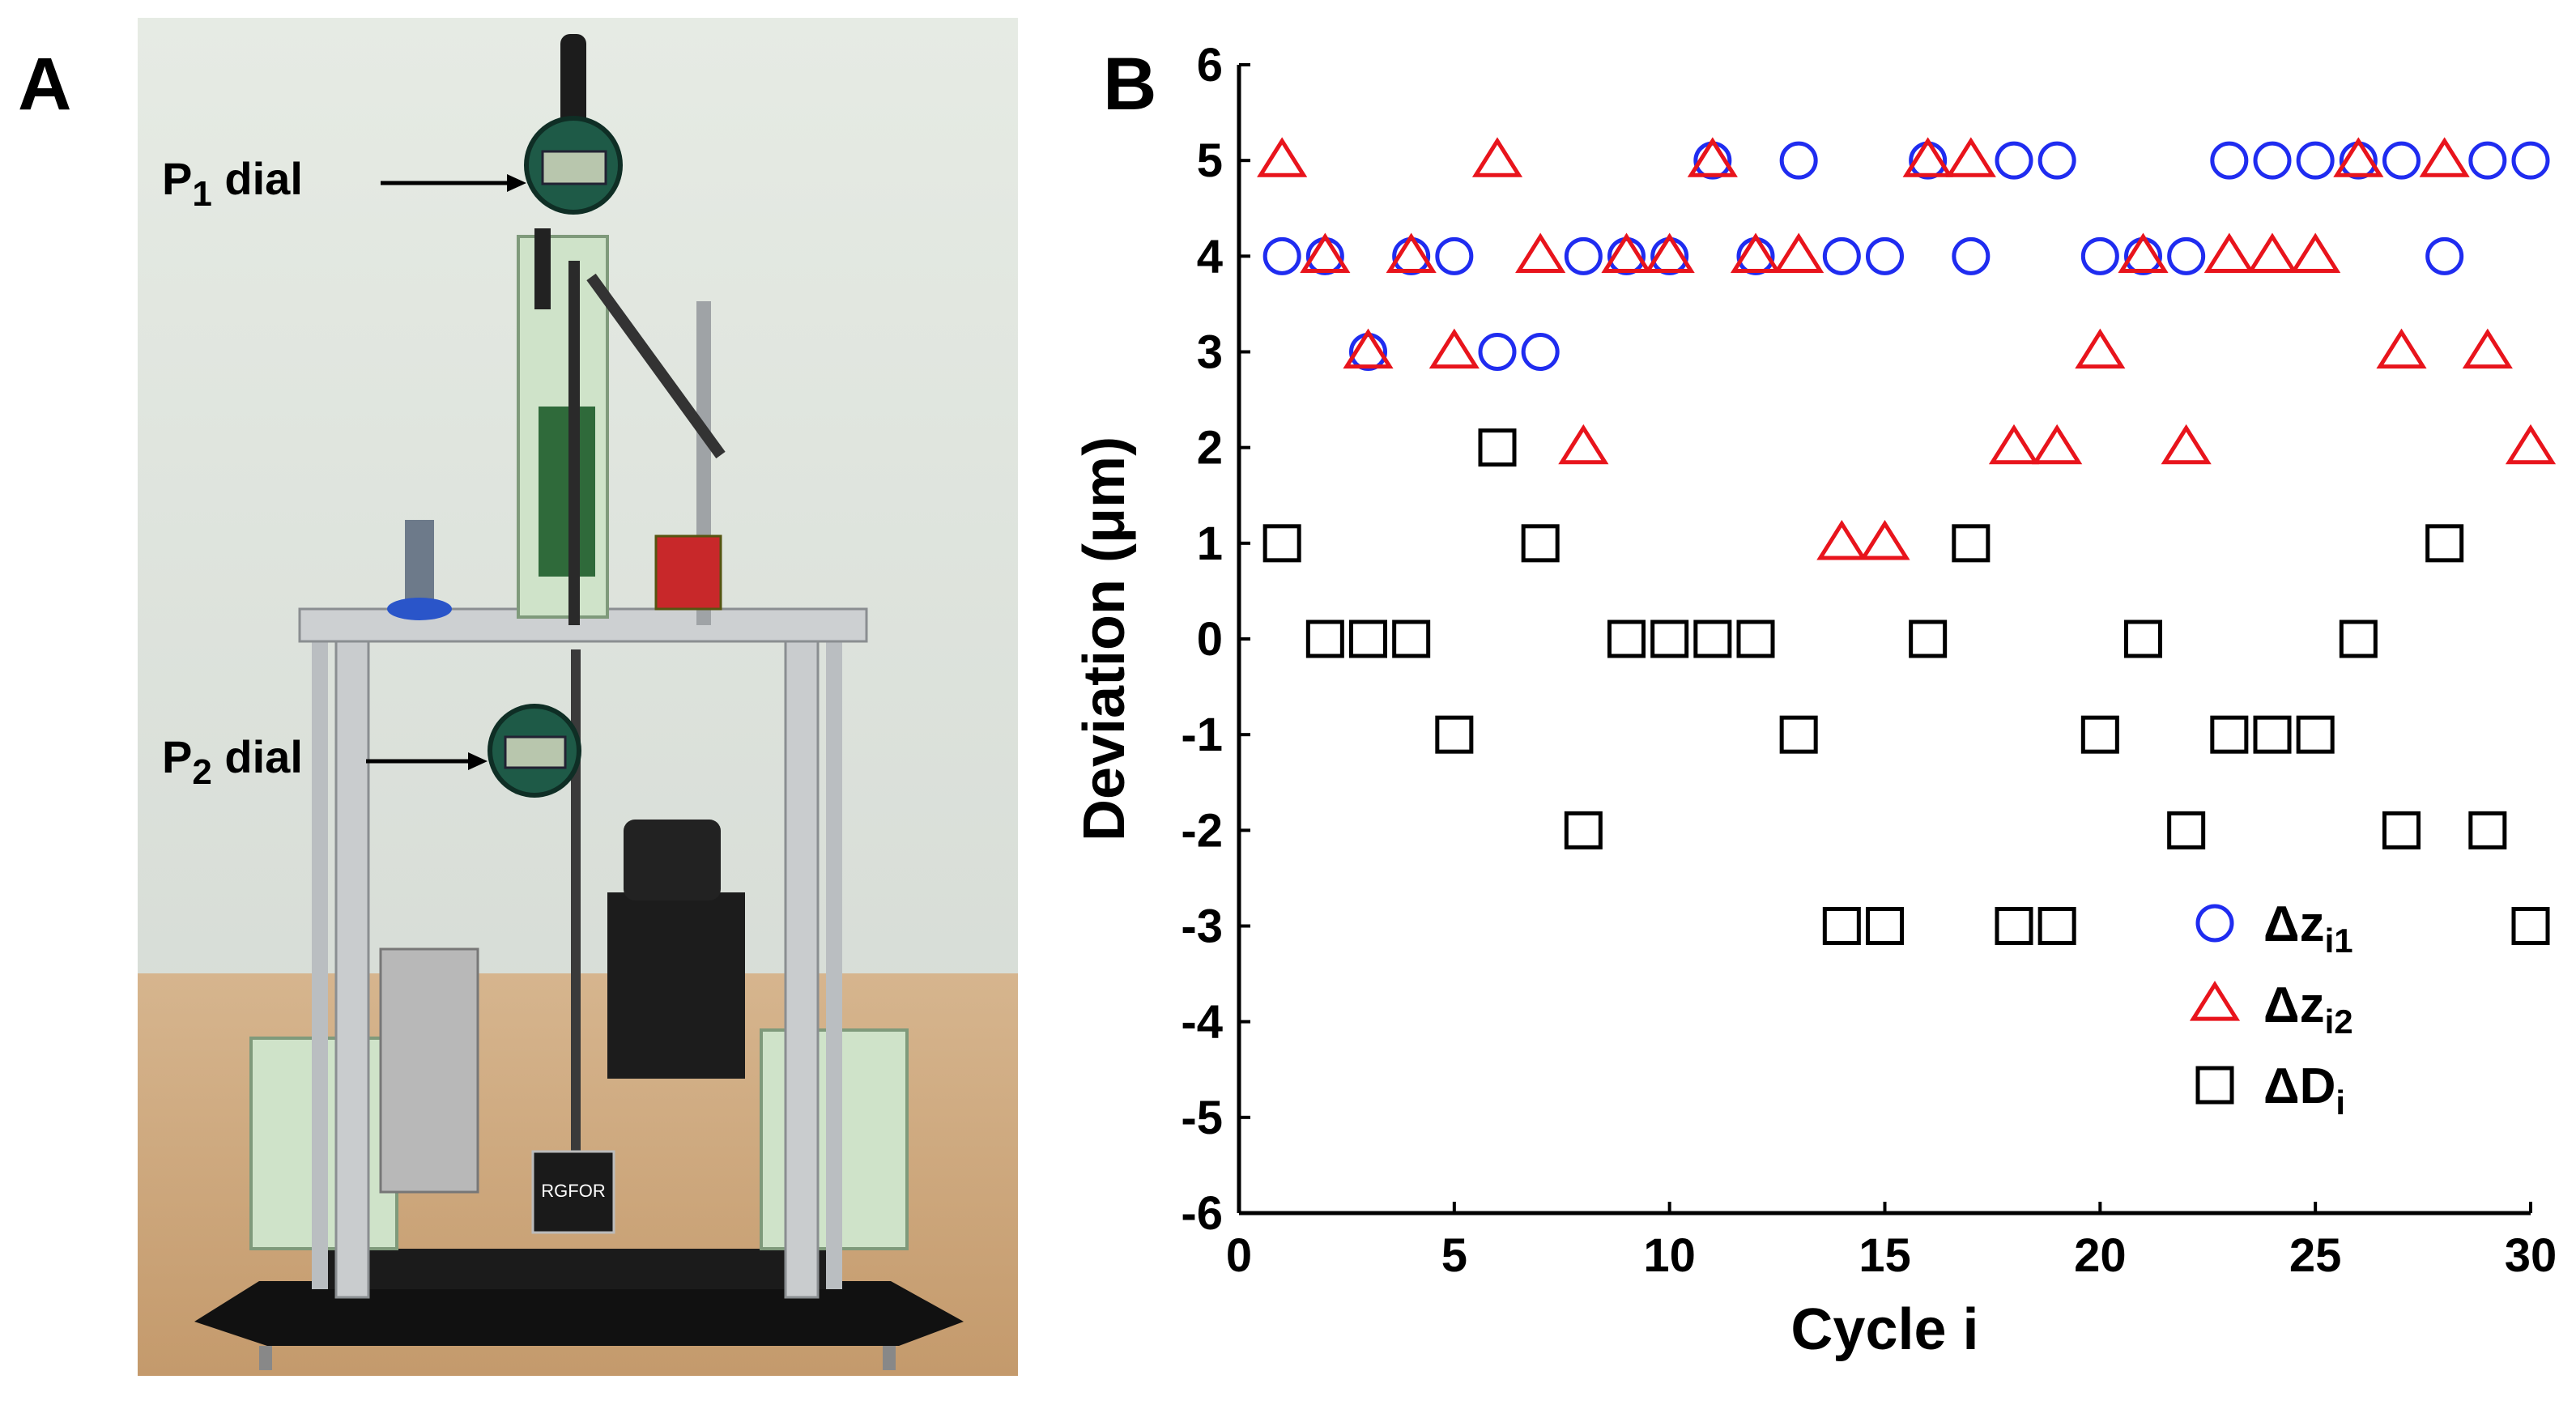  Describe the element at coordinates (1210, 65) in the screenshot. I see `y-tick-label: 6` at that location.